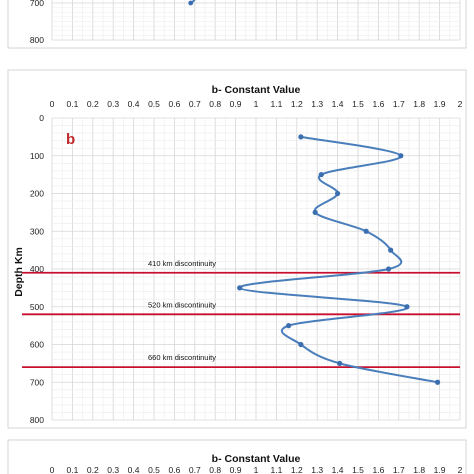 The height and width of the screenshot is (474, 474). Describe the element at coordinates (174, 104) in the screenshot. I see `x-tick-label: 0.6` at that location.